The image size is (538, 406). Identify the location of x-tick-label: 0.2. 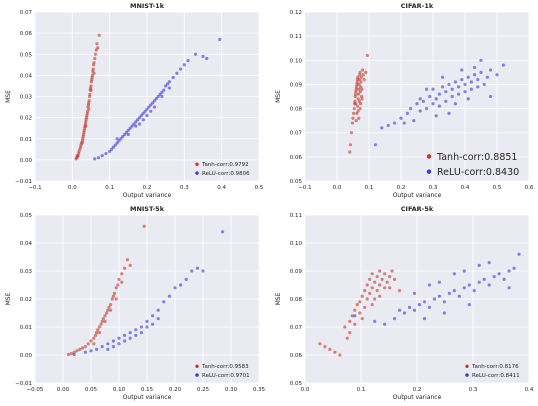
(147, 188).